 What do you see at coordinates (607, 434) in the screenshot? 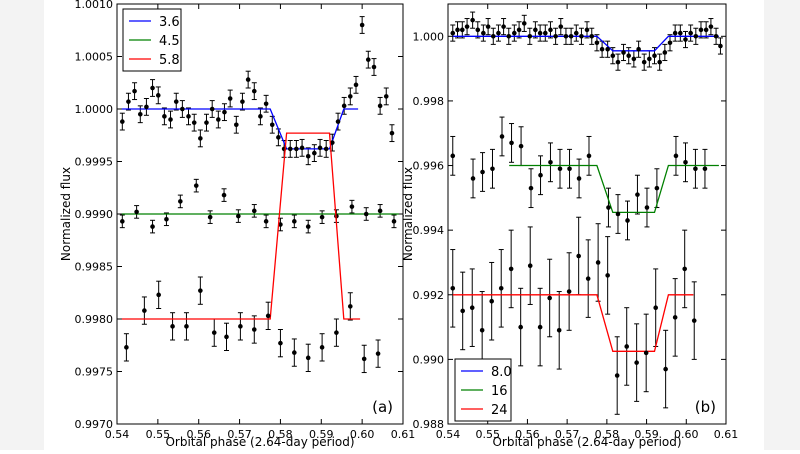
I see `x-tick-label: 0.58` at bounding box center [607, 434].